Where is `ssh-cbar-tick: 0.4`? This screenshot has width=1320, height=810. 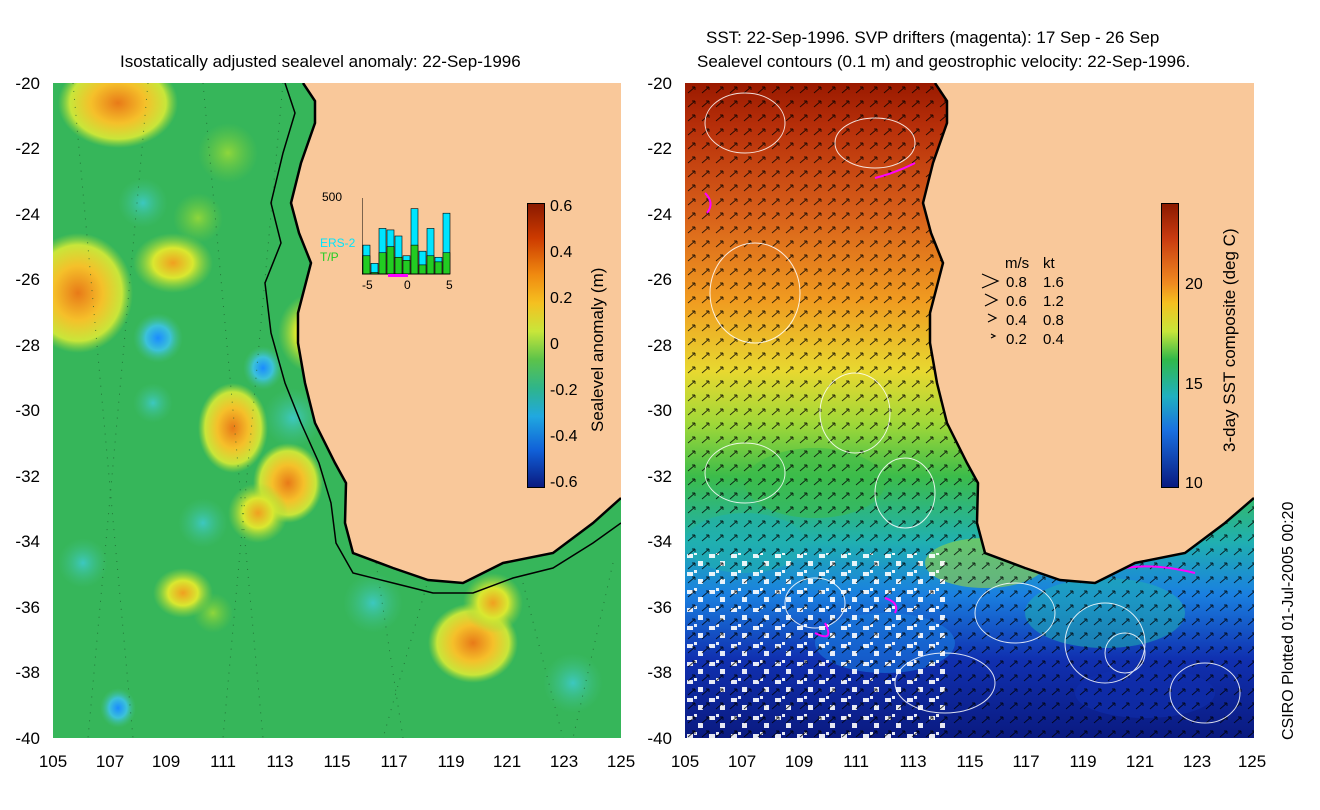 ssh-cbar-tick: 0.4 is located at coordinates (561, 252).